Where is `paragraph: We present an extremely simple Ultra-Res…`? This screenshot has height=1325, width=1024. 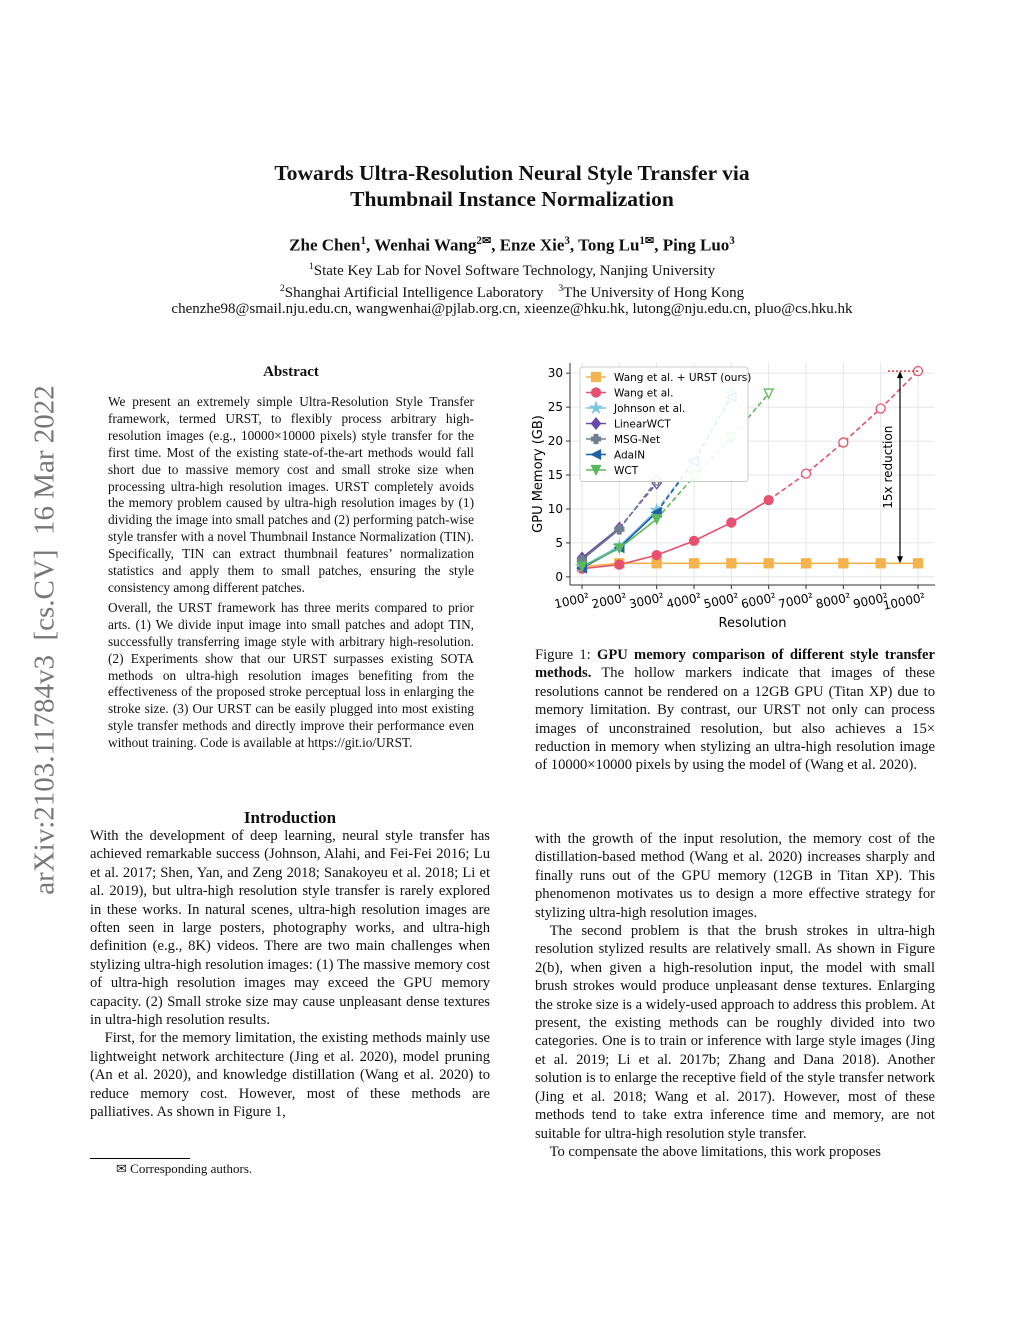 paragraph: We present an extremely simple Ultra-Res… is located at coordinates (291, 494).